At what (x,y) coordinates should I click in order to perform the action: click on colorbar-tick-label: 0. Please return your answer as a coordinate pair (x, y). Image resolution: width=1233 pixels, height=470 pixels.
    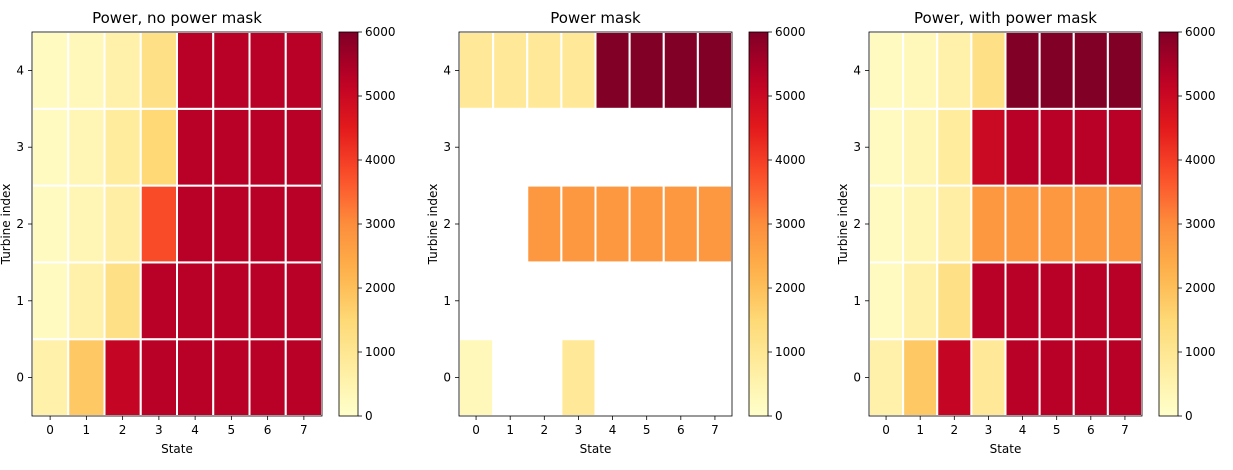
    Looking at the image, I should click on (779, 416).